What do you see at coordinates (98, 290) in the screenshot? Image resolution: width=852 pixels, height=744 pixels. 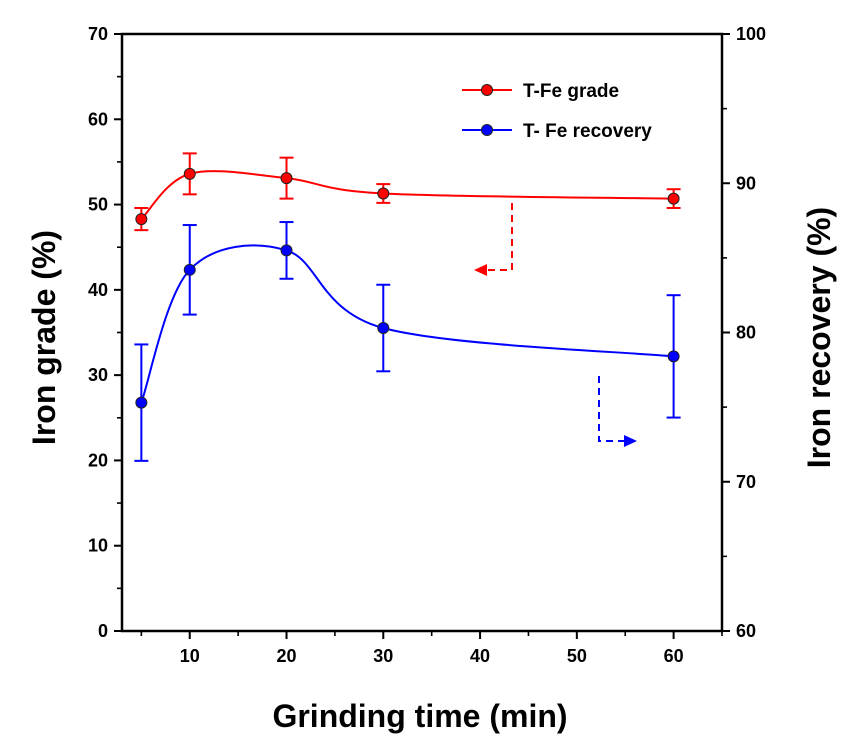 I see `y-left-tick-label: 40` at bounding box center [98, 290].